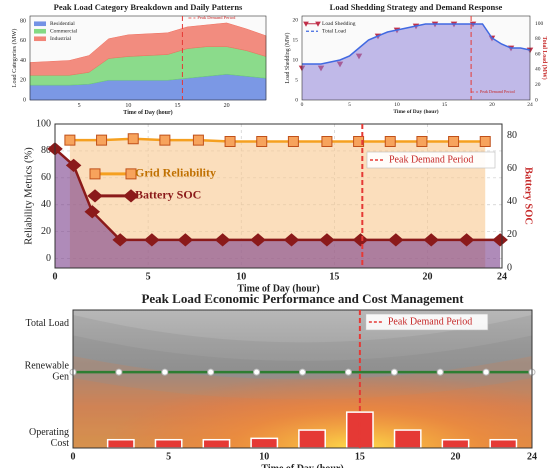  I want to click on y-tick-label: Operating Cost, so click(49, 438).